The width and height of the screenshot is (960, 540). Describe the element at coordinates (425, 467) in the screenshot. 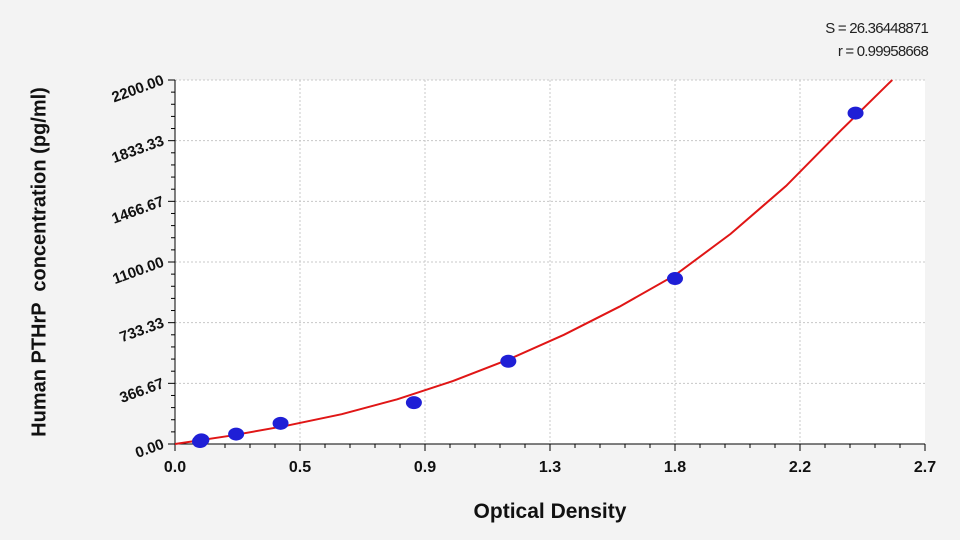

I see `x-tick-label: 0.9` at that location.